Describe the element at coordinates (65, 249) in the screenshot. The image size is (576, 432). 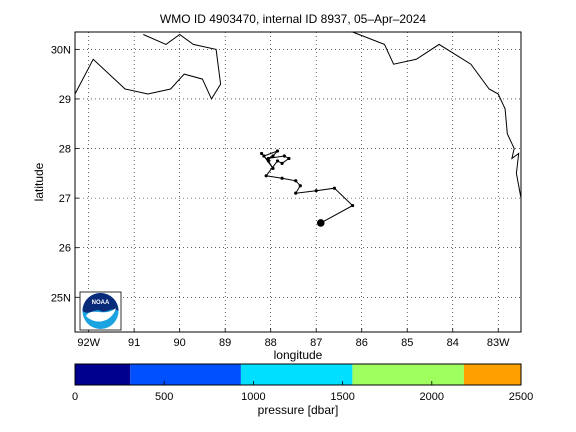
I see `y-tick-label: 26` at that location.